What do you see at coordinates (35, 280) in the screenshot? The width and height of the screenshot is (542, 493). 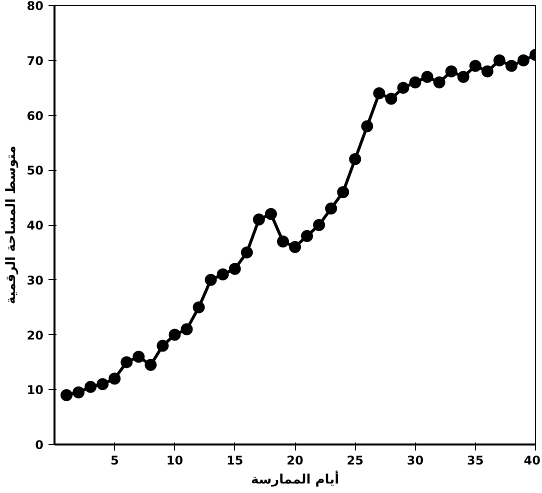 I see `y-tick-label: 30` at bounding box center [35, 280].